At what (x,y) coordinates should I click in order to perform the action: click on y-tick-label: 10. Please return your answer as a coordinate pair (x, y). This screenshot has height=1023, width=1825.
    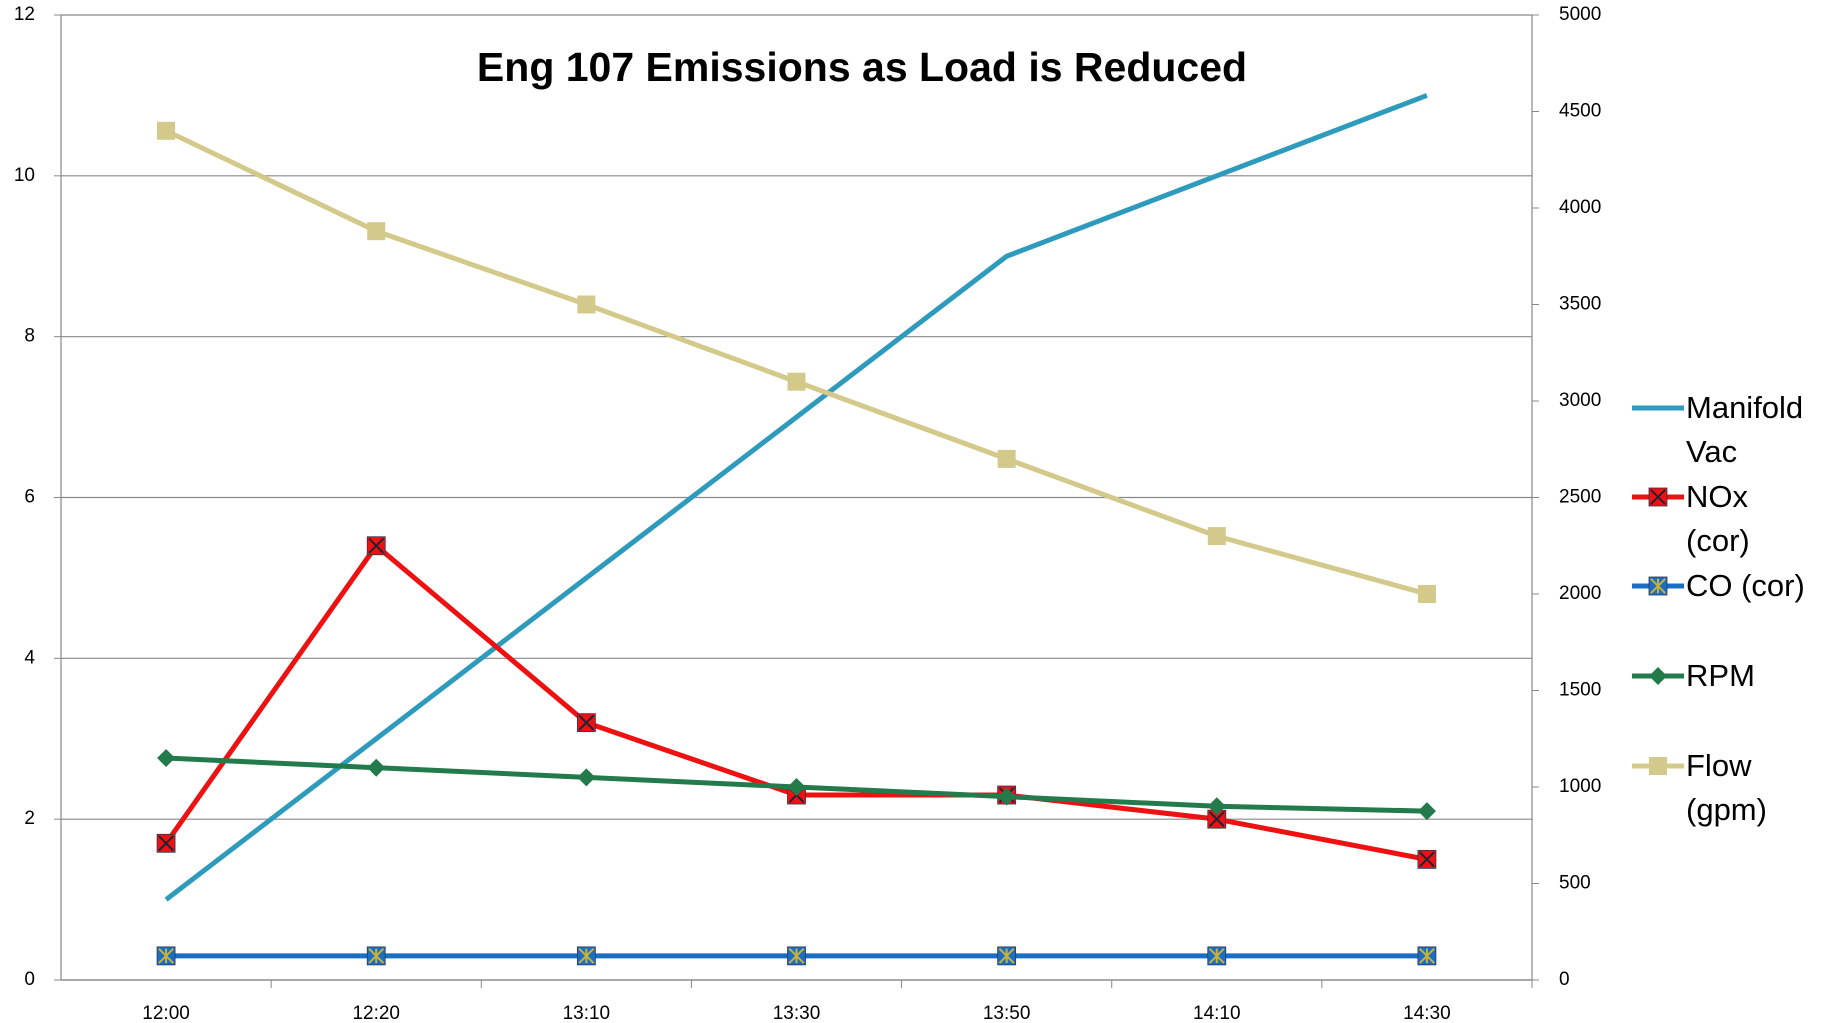
    Looking at the image, I should click on (24, 175).